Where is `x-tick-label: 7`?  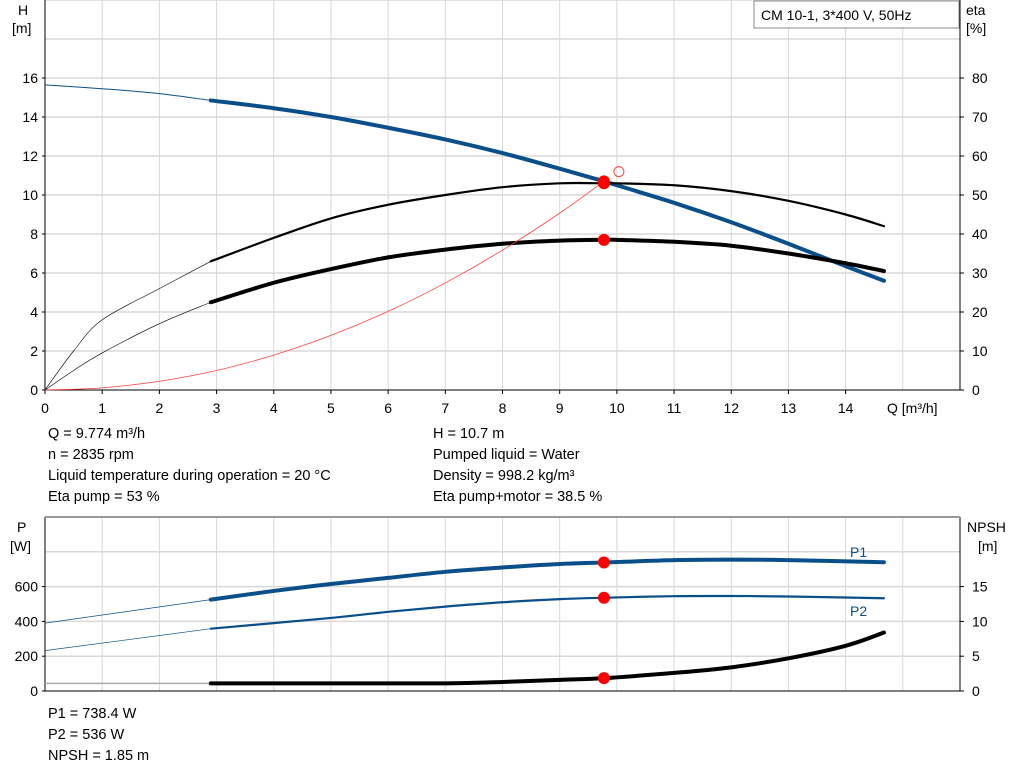 x-tick-label: 7 is located at coordinates (445, 408).